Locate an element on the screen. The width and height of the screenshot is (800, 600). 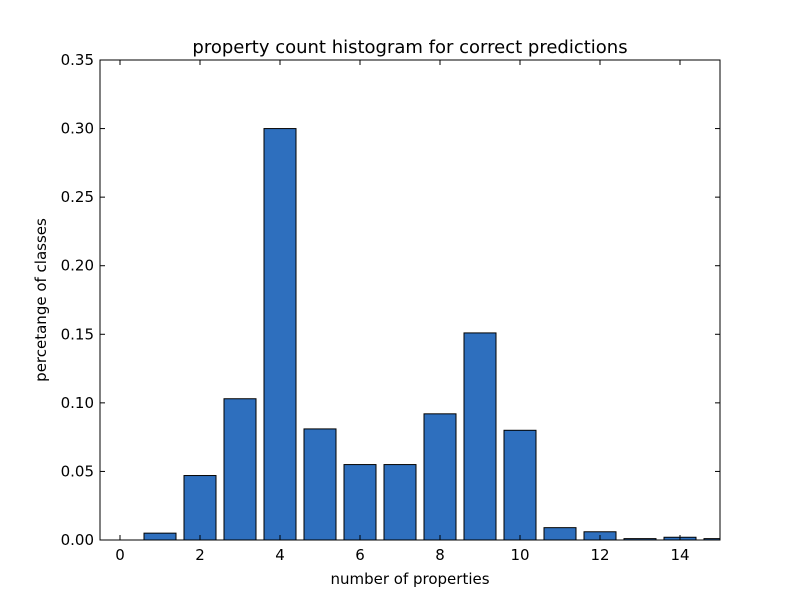
x-tick-label: 0 is located at coordinates (120, 555).